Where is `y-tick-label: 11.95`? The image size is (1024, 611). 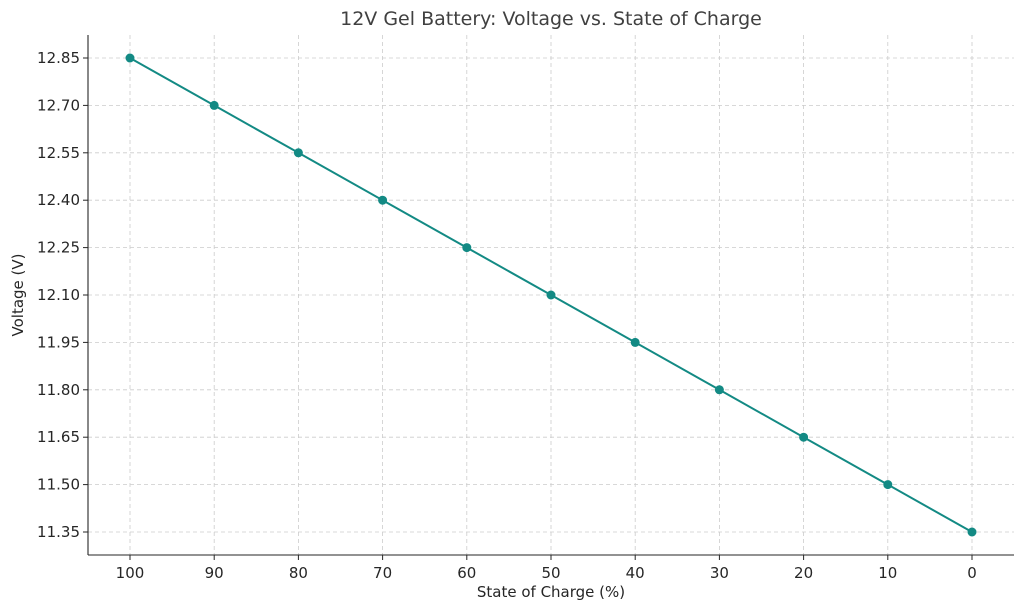
y-tick-label: 11.95 is located at coordinates (58, 342).